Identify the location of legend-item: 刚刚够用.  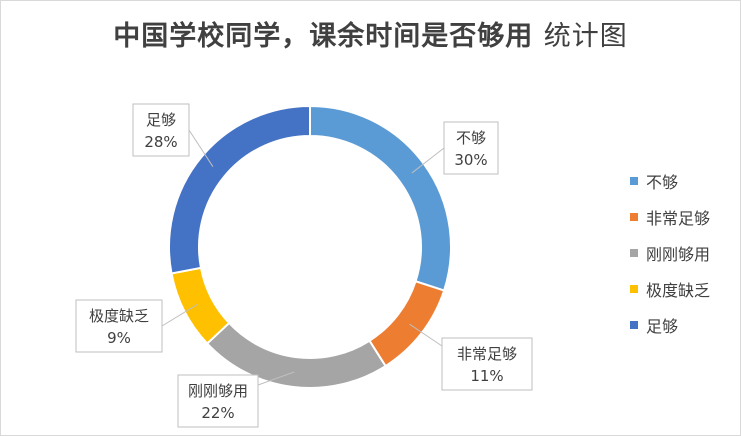
(670, 253).